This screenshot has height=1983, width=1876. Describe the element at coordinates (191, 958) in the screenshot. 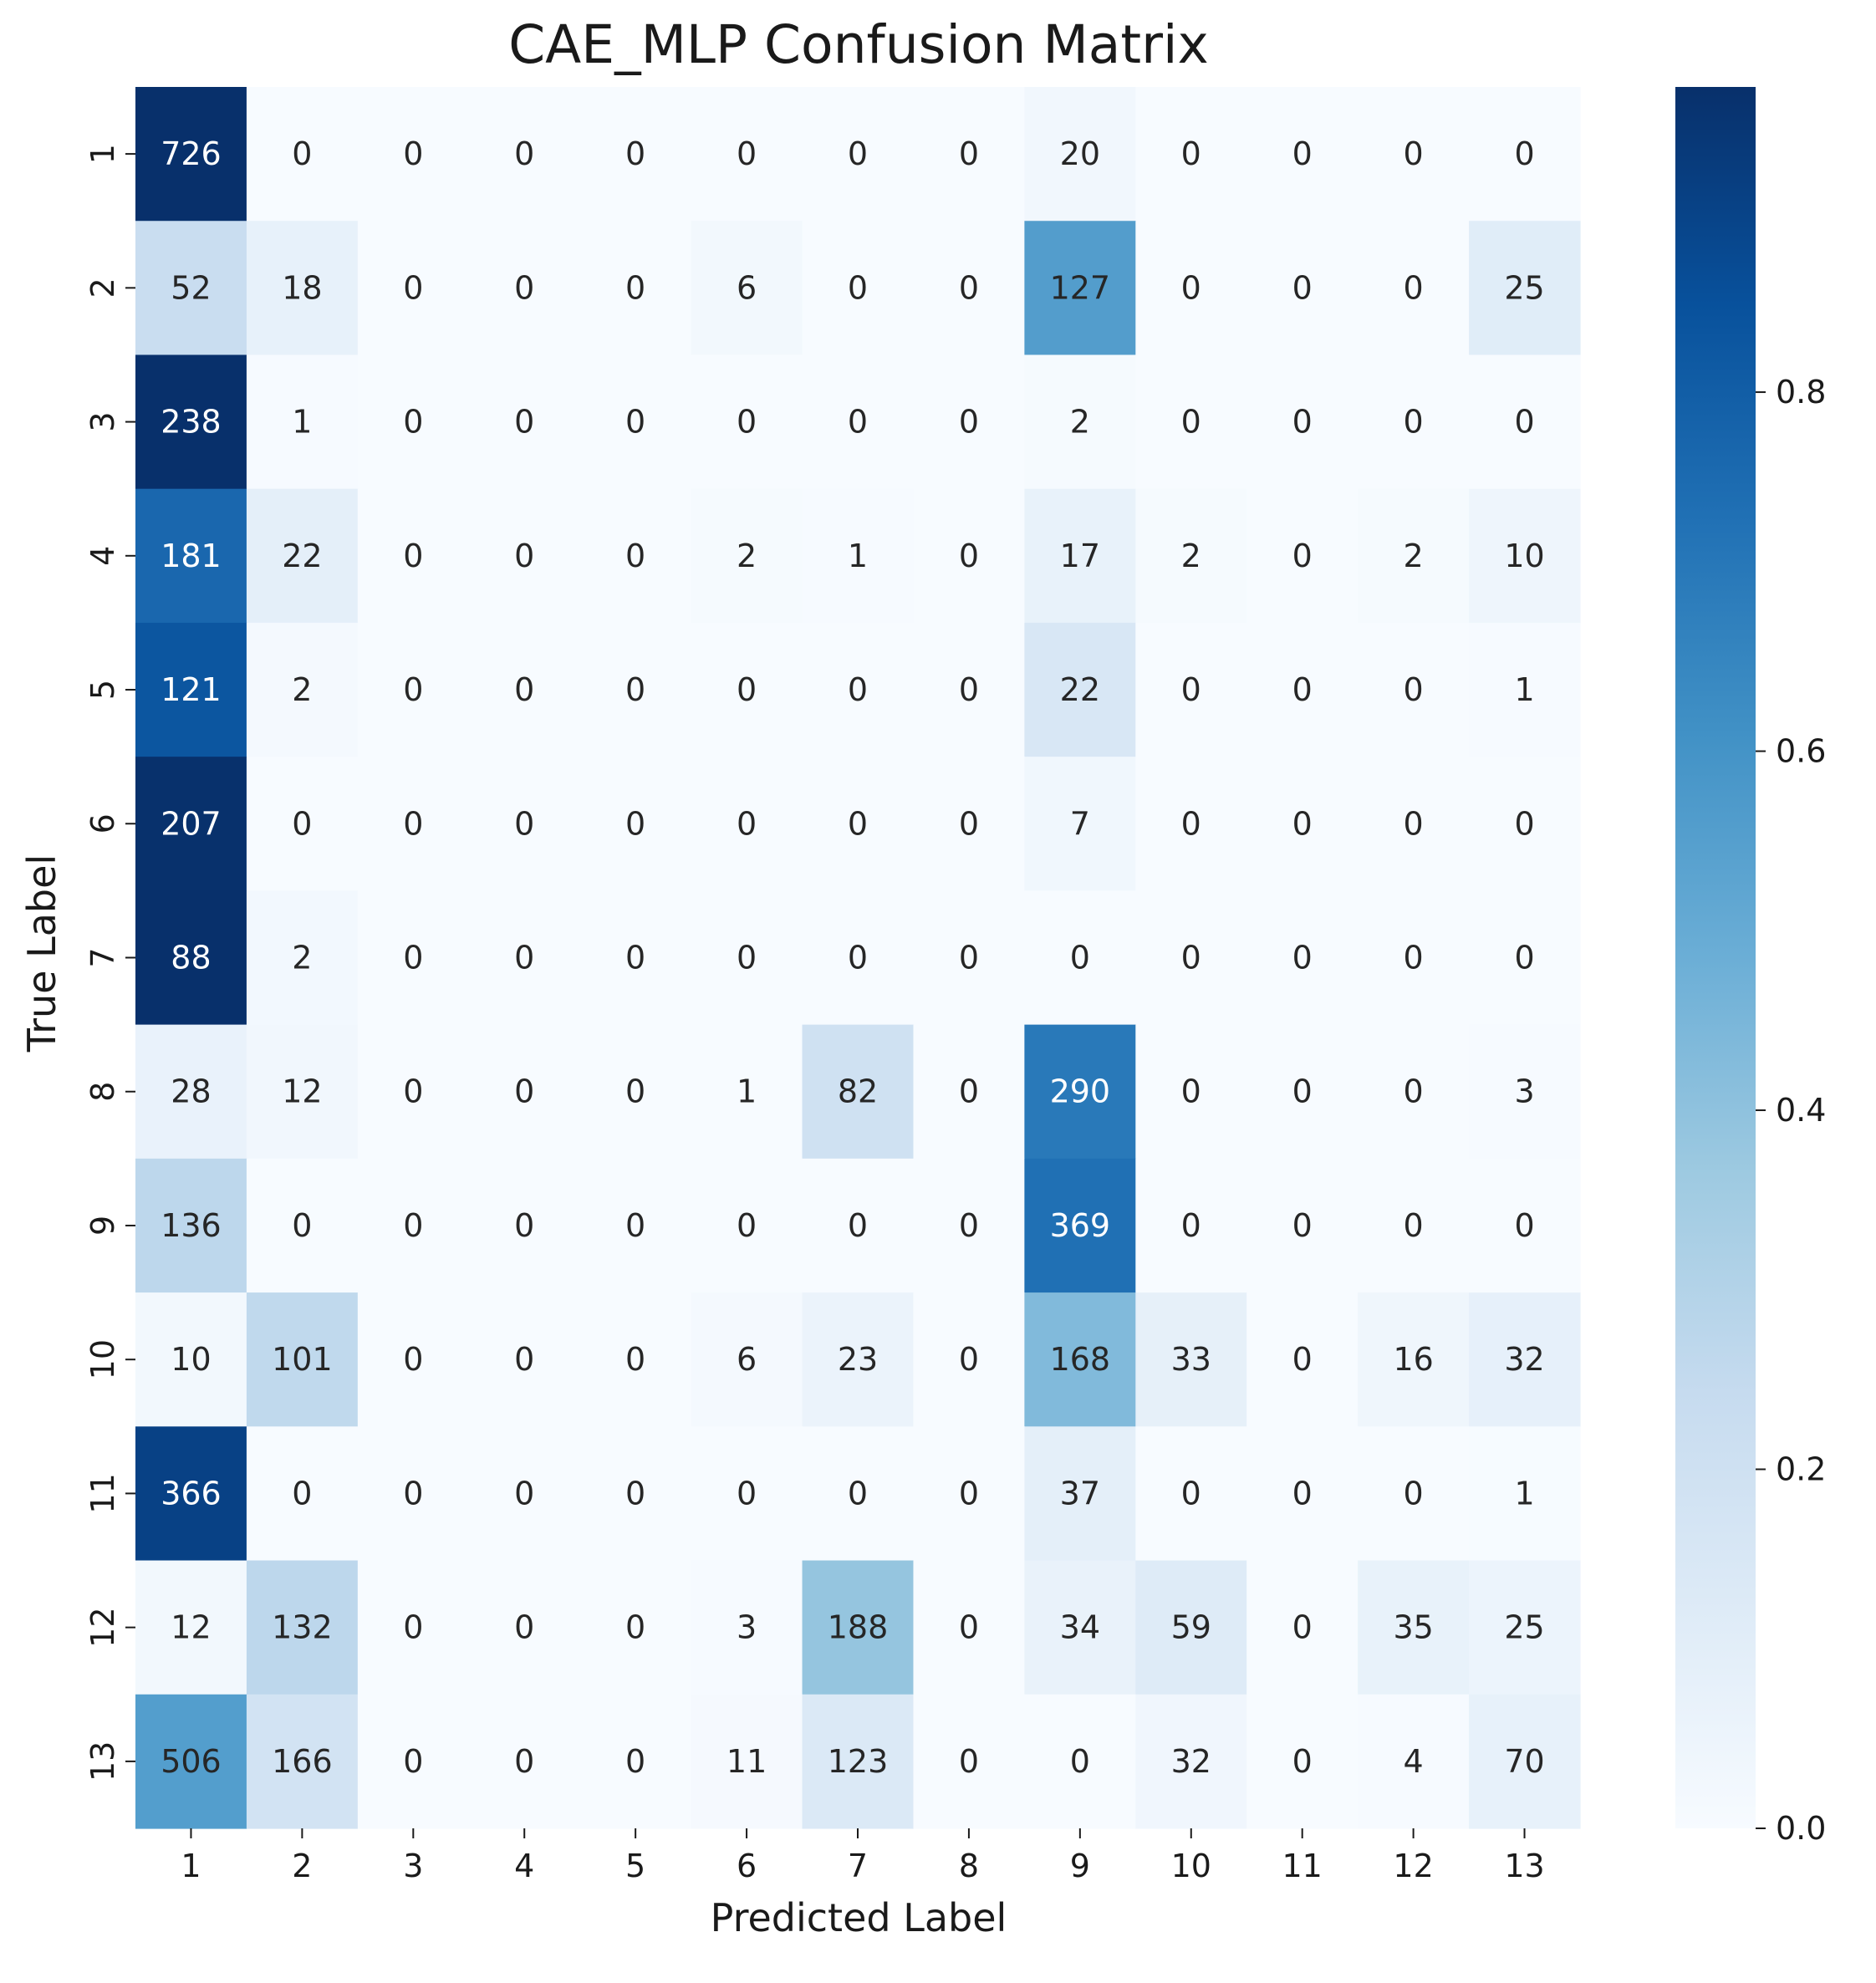

I see `heatmap-cell-r7-c1` at that location.